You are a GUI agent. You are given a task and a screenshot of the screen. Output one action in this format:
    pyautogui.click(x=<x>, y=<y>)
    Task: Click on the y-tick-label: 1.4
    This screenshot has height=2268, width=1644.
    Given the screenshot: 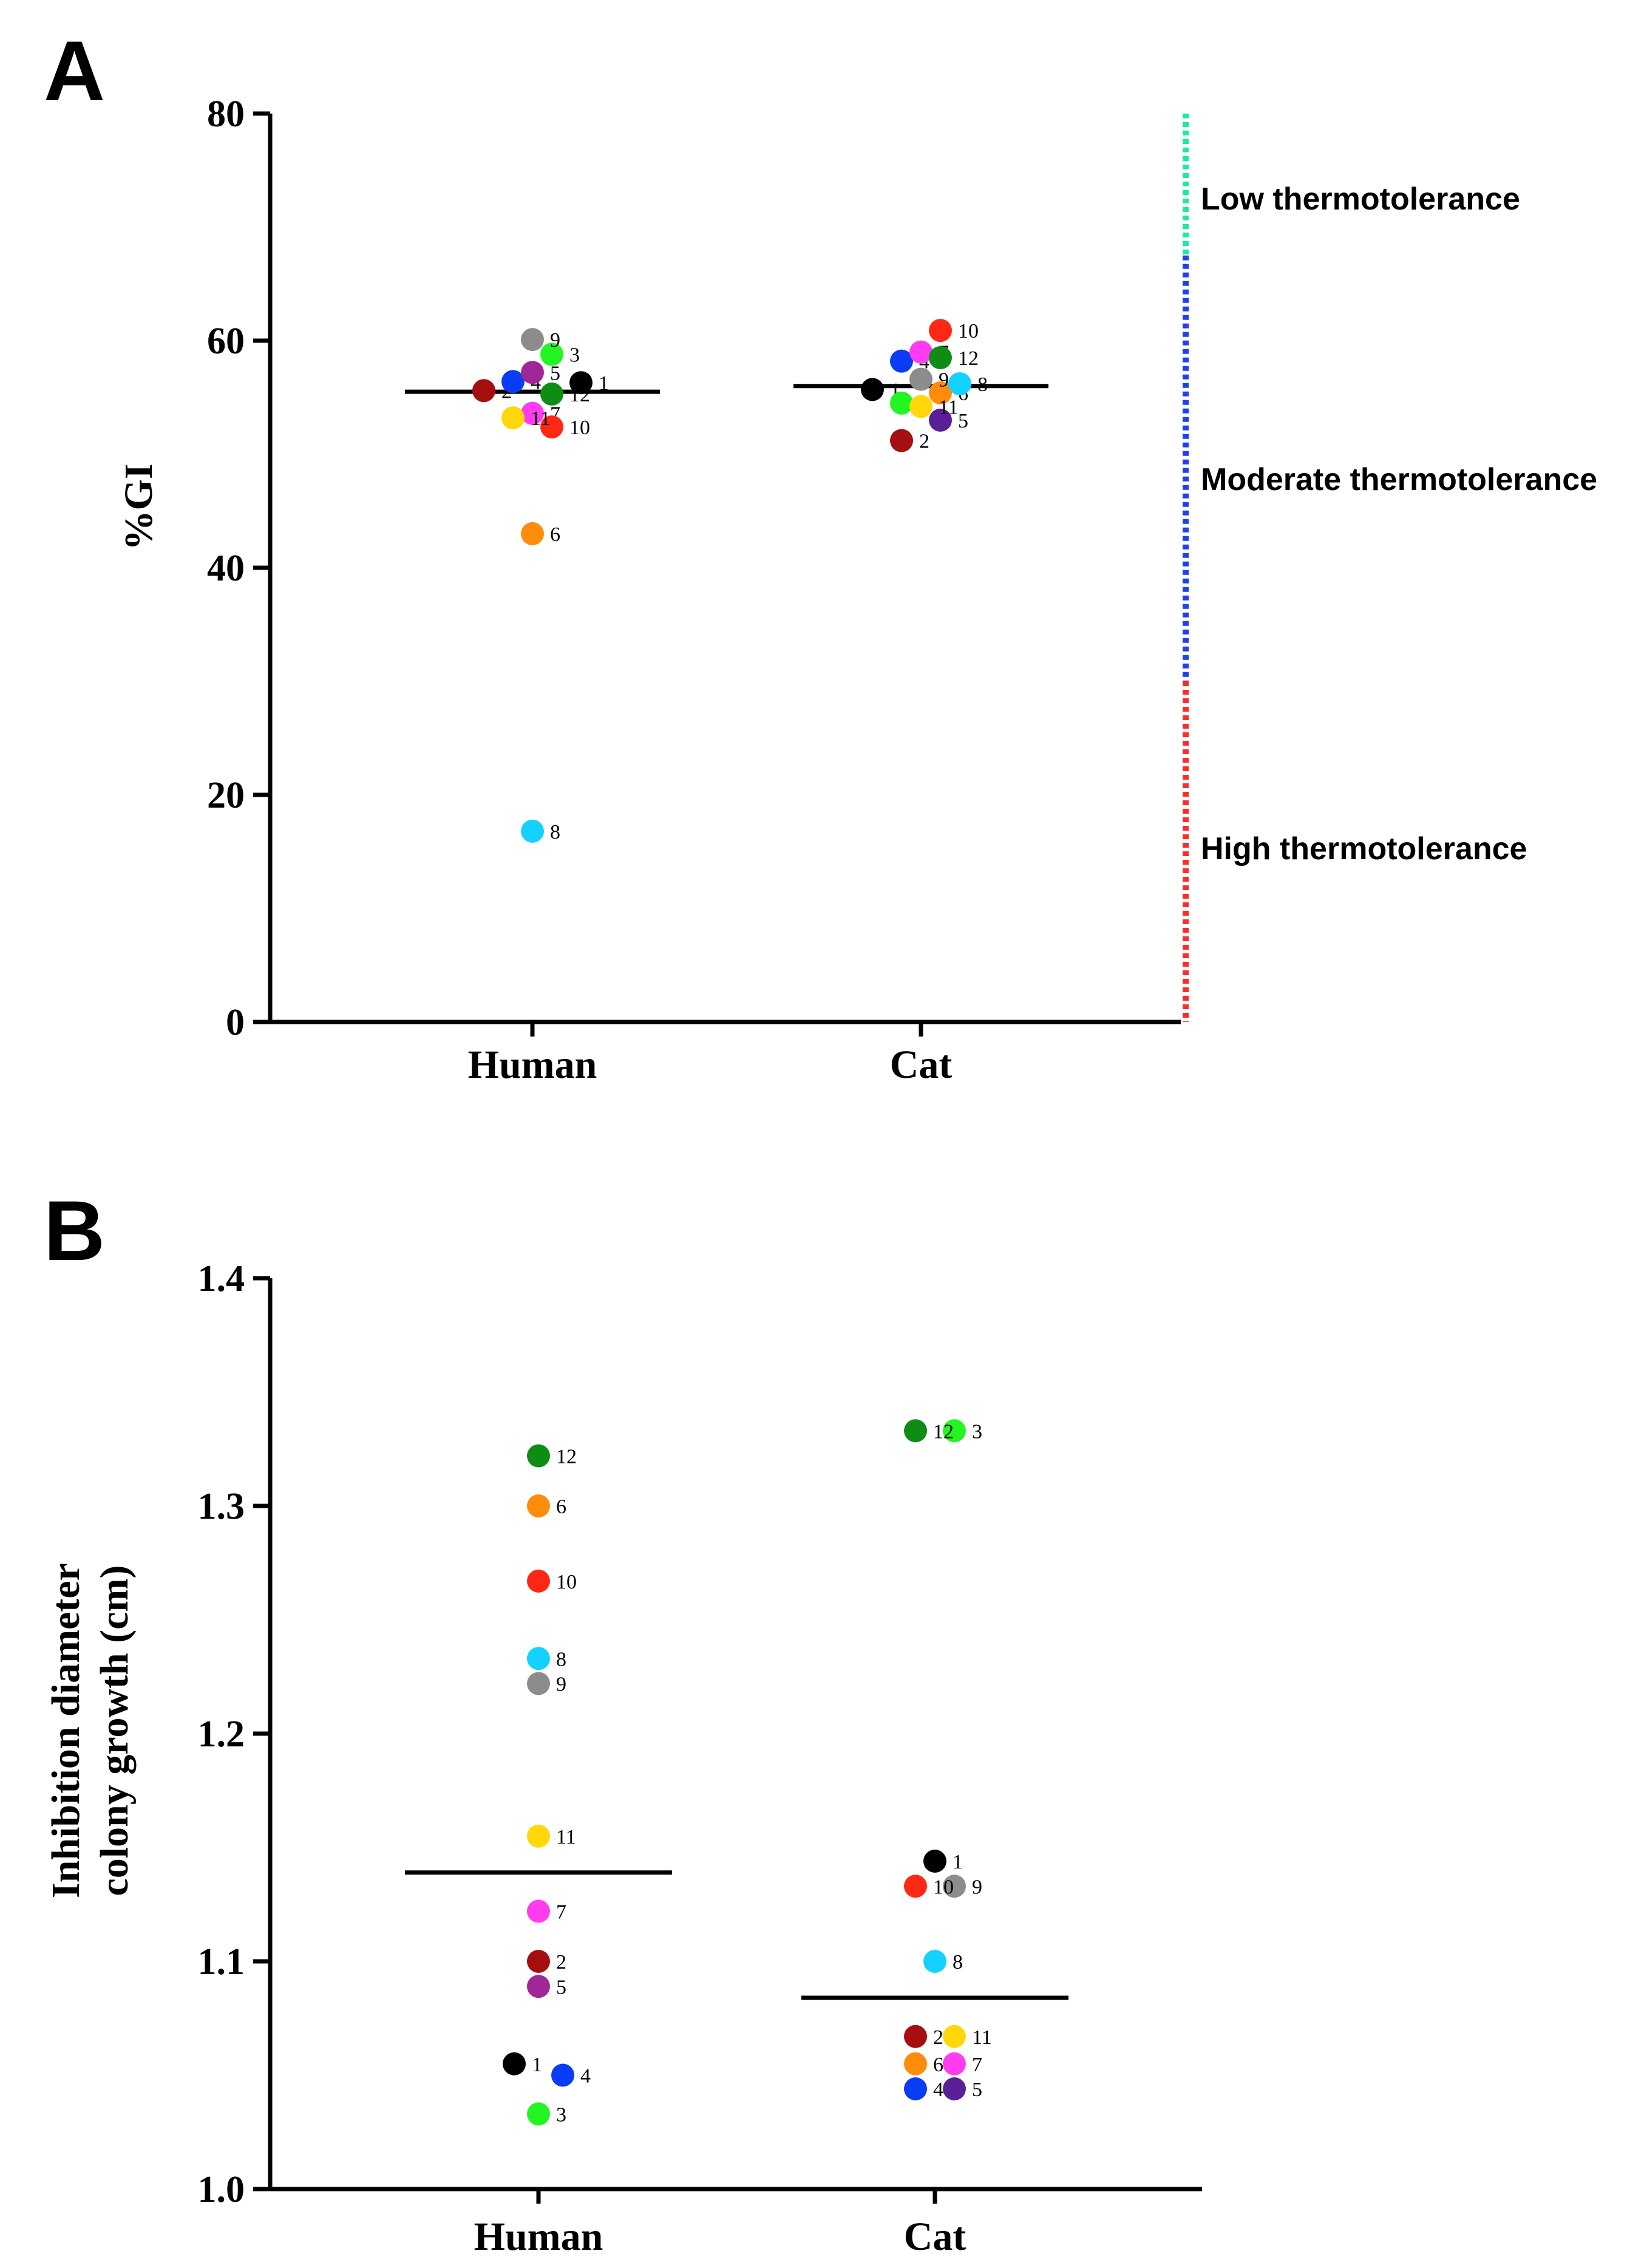 What is the action you would take?
    pyautogui.click(x=222, y=1278)
    